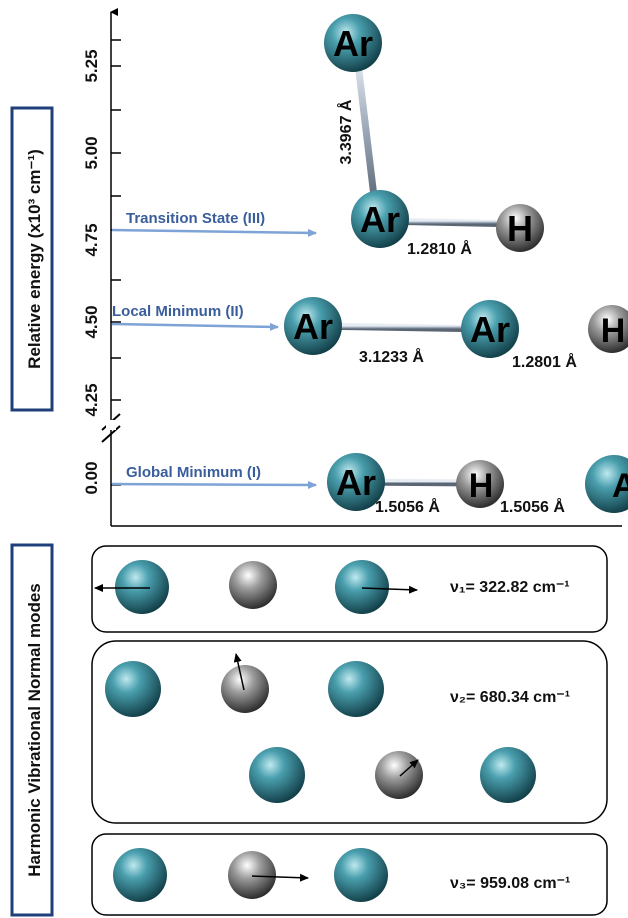  I want to click on transition-state-label: Transition State (III), so click(195, 218).